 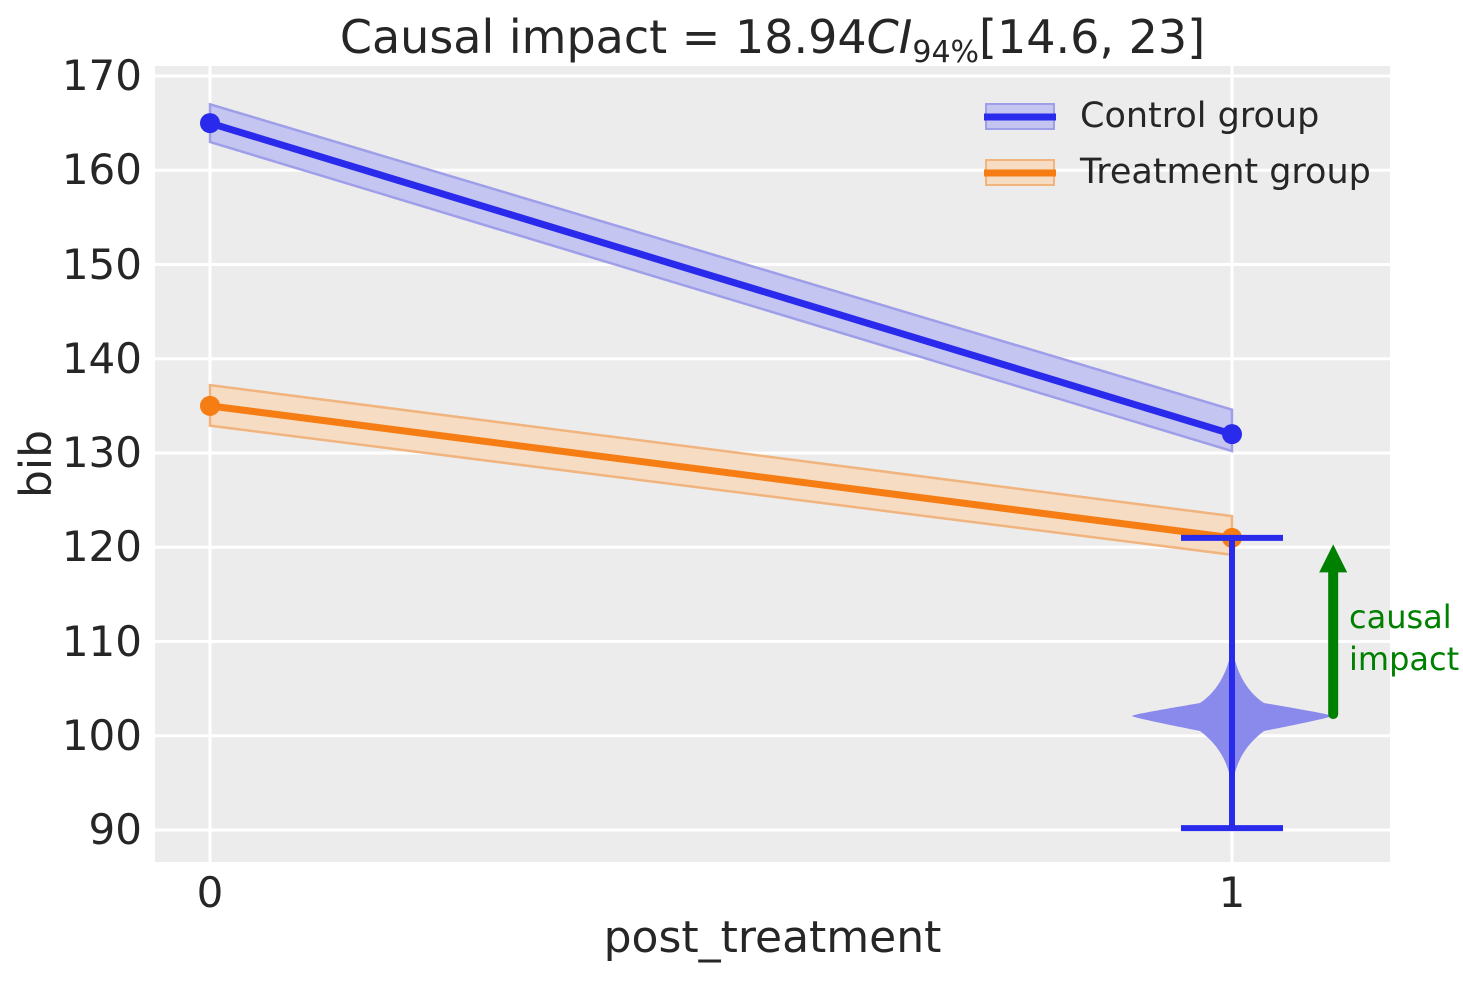 What do you see at coordinates (1232, 892) in the screenshot?
I see `x-tick-label-1: 1` at bounding box center [1232, 892].